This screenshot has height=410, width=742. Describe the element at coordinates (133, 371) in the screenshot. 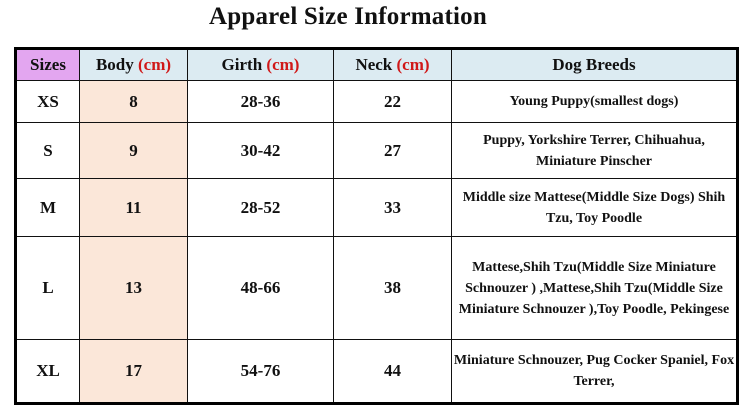

I see `body-cell: 17` at that location.